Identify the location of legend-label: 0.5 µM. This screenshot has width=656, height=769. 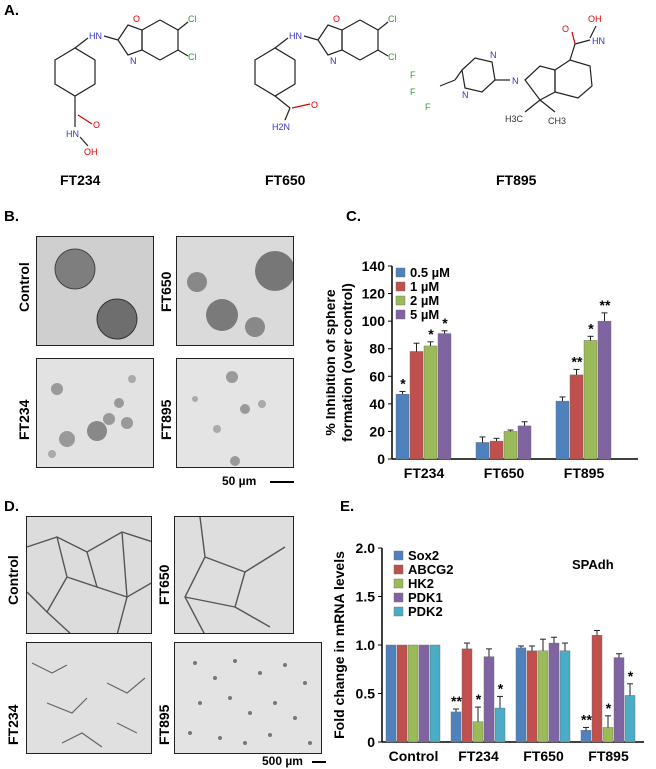
(430, 272).